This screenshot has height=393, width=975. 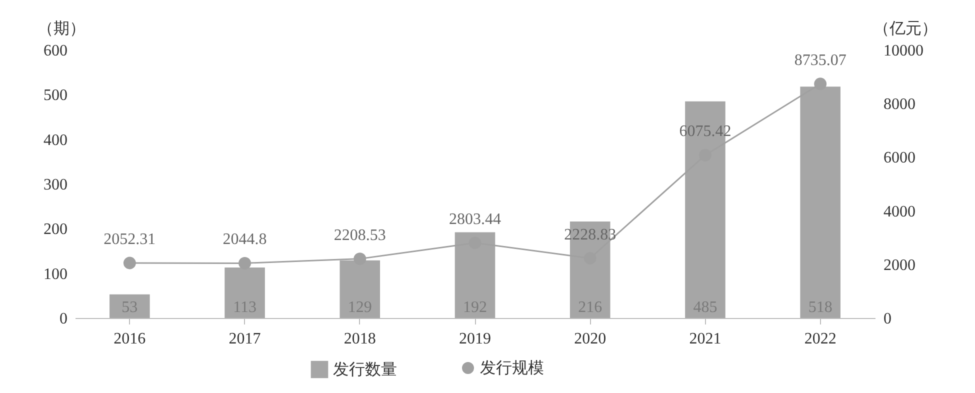 I want to click on data-label: 2803.44, so click(x=475, y=219).